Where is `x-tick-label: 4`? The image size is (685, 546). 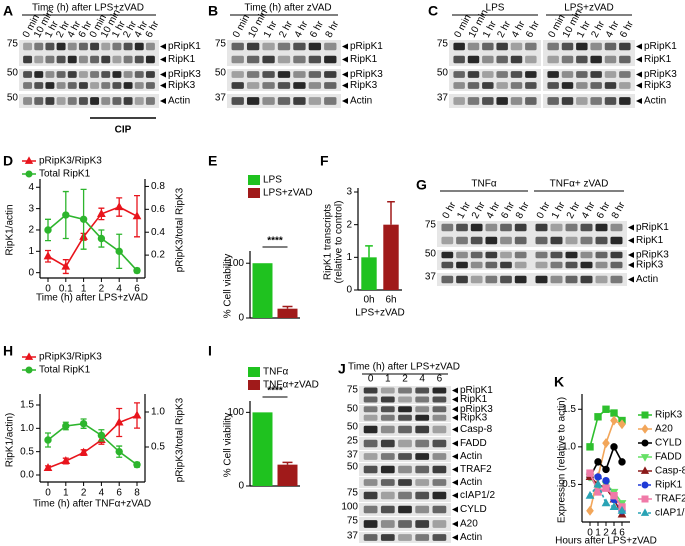 x-tick-label: 4 is located at coordinates (119, 289).